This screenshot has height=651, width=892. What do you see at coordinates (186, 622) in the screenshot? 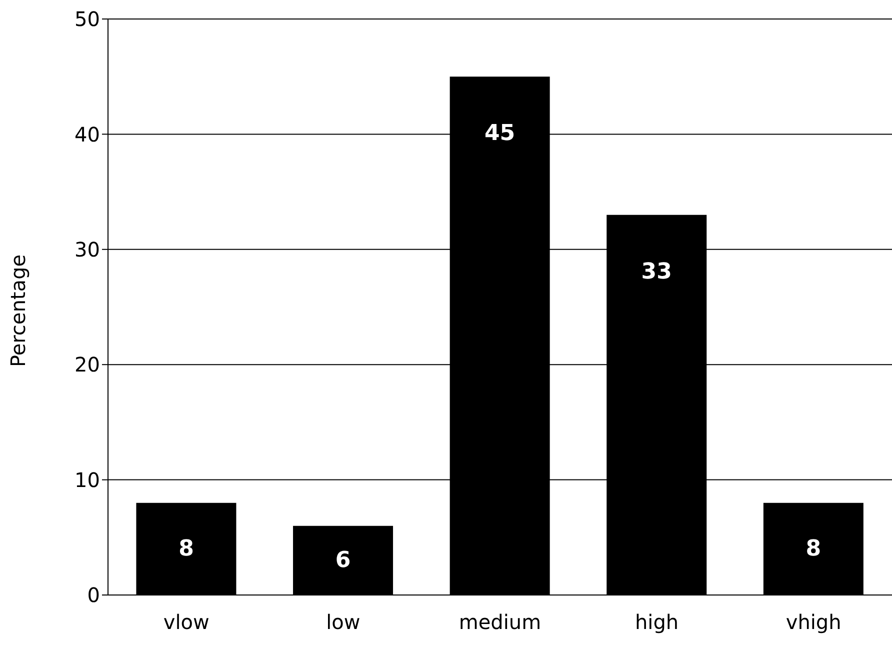
I see `x-tick-label: vlow` at bounding box center [186, 622].